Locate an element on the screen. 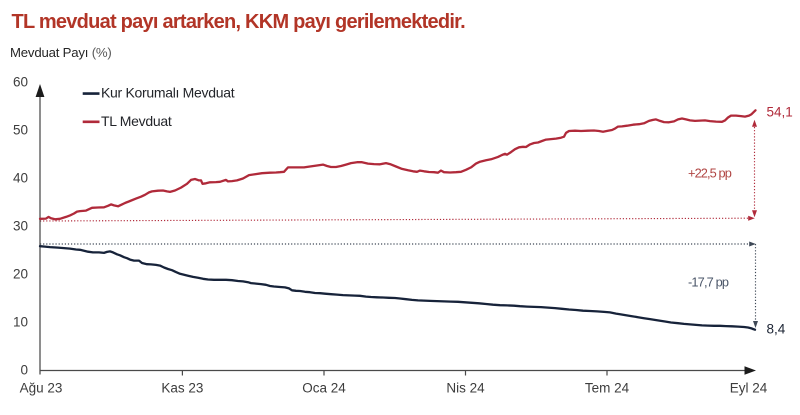  svg-text: Eyl 24 is located at coordinates (749, 388).